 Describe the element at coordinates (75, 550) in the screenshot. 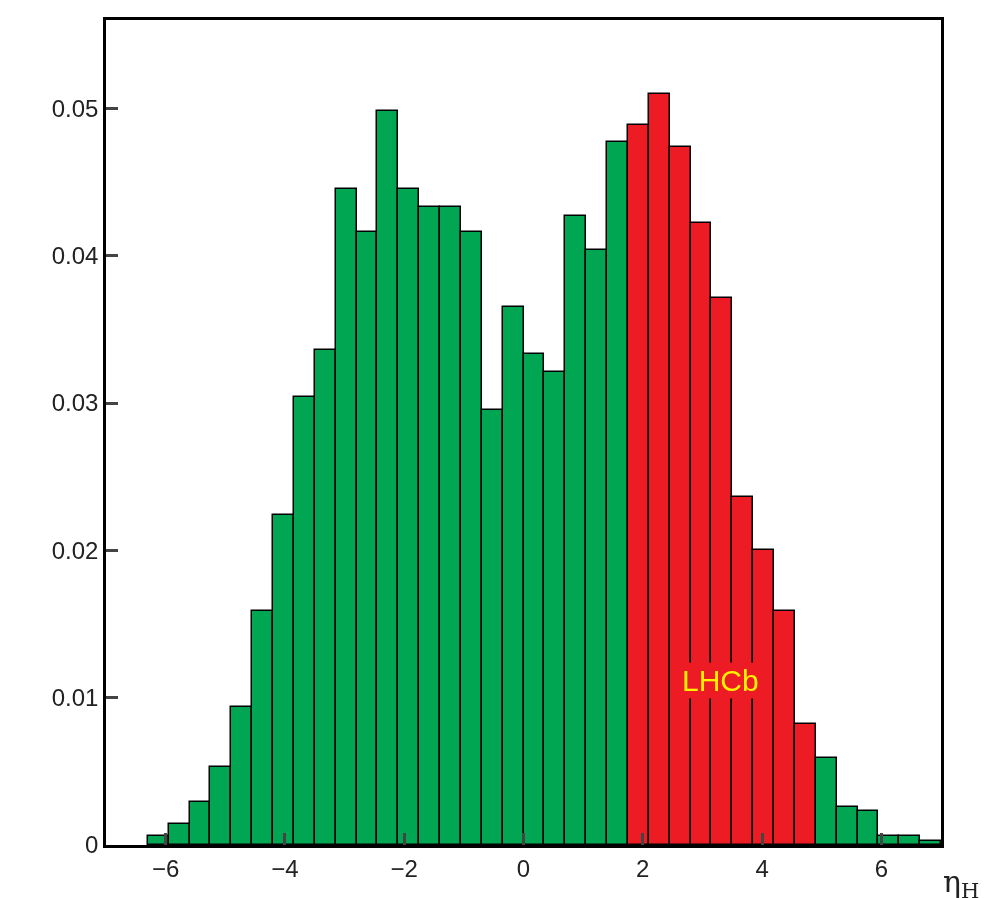

I see `y-tick-label: 0.02` at that location.